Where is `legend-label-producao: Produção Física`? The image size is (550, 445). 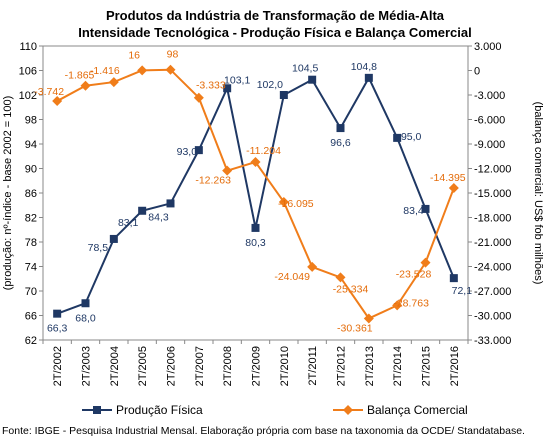 legend-label-producao: Produção Física is located at coordinates (159, 410).